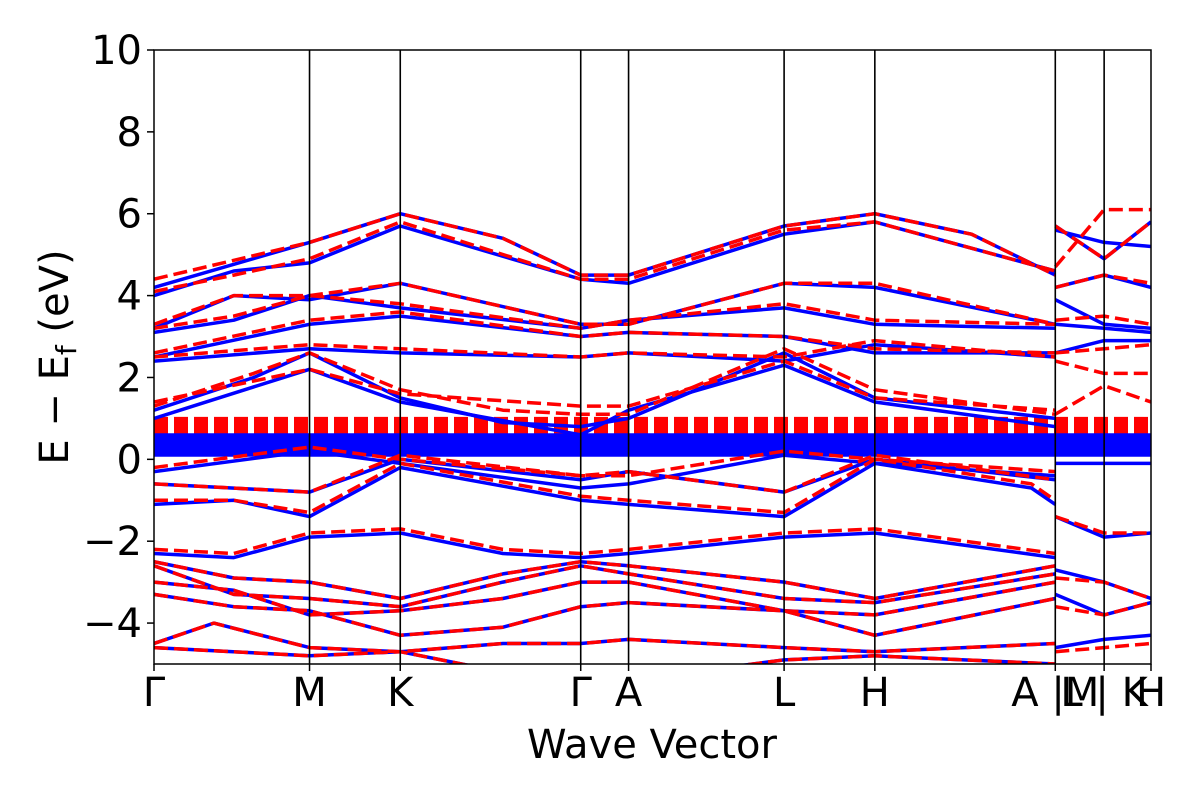 The image size is (1200, 800). Describe the element at coordinates (129, 297) in the screenshot. I see `y-tick-label: 4` at that location.